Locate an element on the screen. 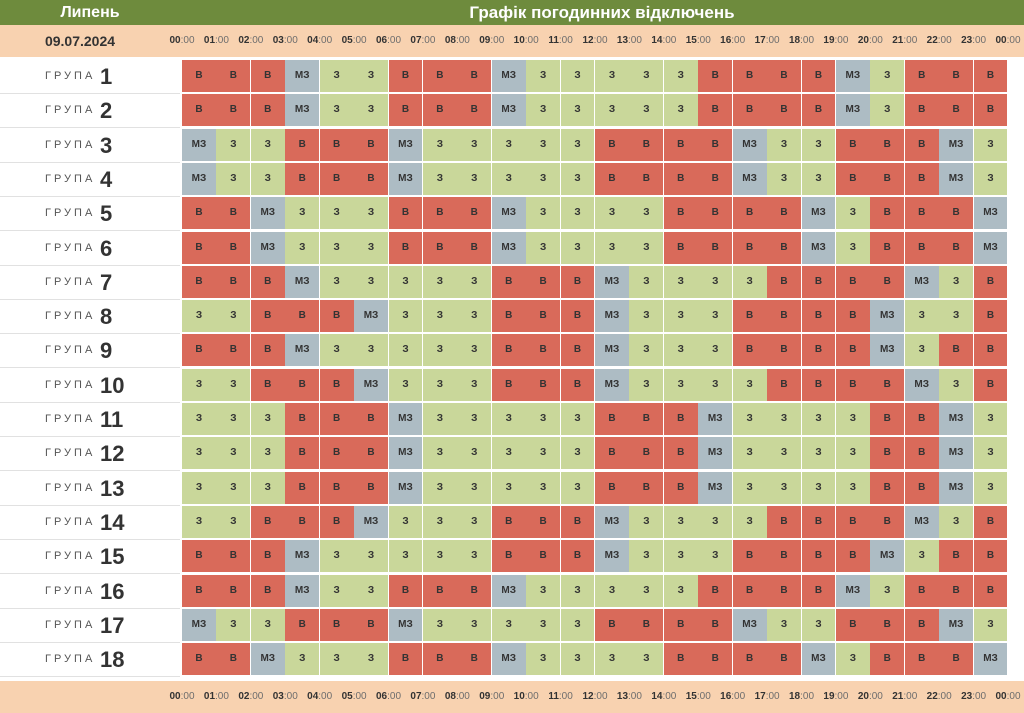 Image resolution: width=1024 pixels, height=713 pixels. top-hour-0: 00:00 is located at coordinates (182, 41).